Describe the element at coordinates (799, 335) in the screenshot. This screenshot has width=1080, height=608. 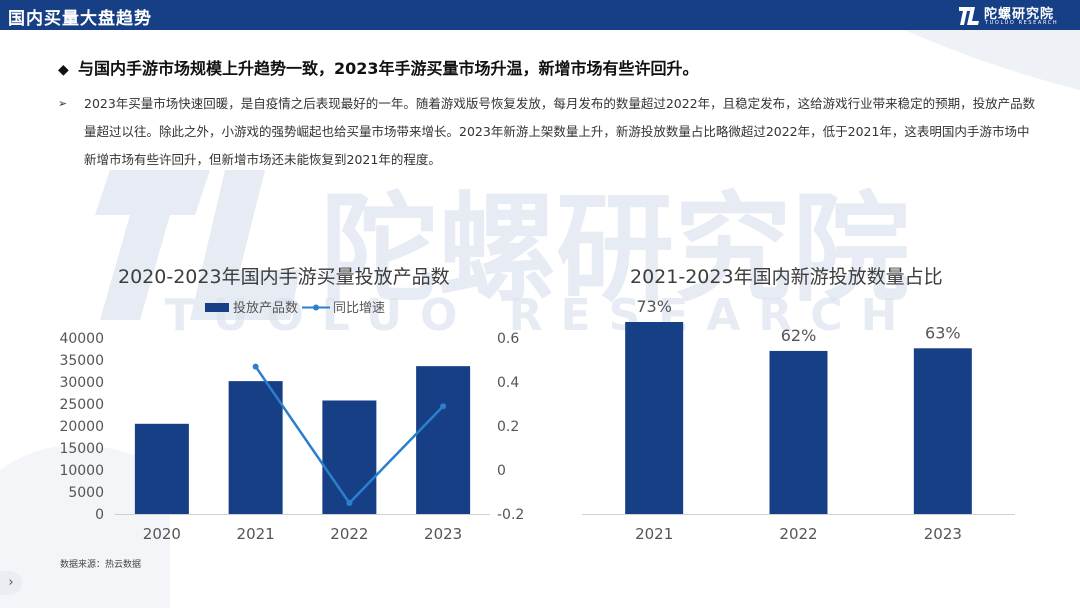
I see `data-label: 62%` at that location.